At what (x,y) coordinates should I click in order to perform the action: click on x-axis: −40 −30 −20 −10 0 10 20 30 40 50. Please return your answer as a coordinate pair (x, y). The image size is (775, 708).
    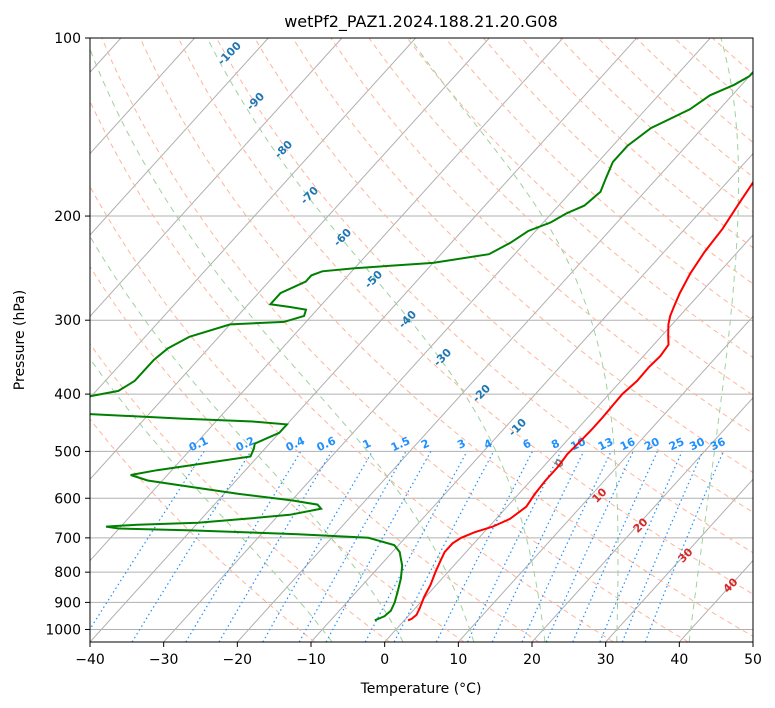
    Looking at the image, I should click on (418, 655).